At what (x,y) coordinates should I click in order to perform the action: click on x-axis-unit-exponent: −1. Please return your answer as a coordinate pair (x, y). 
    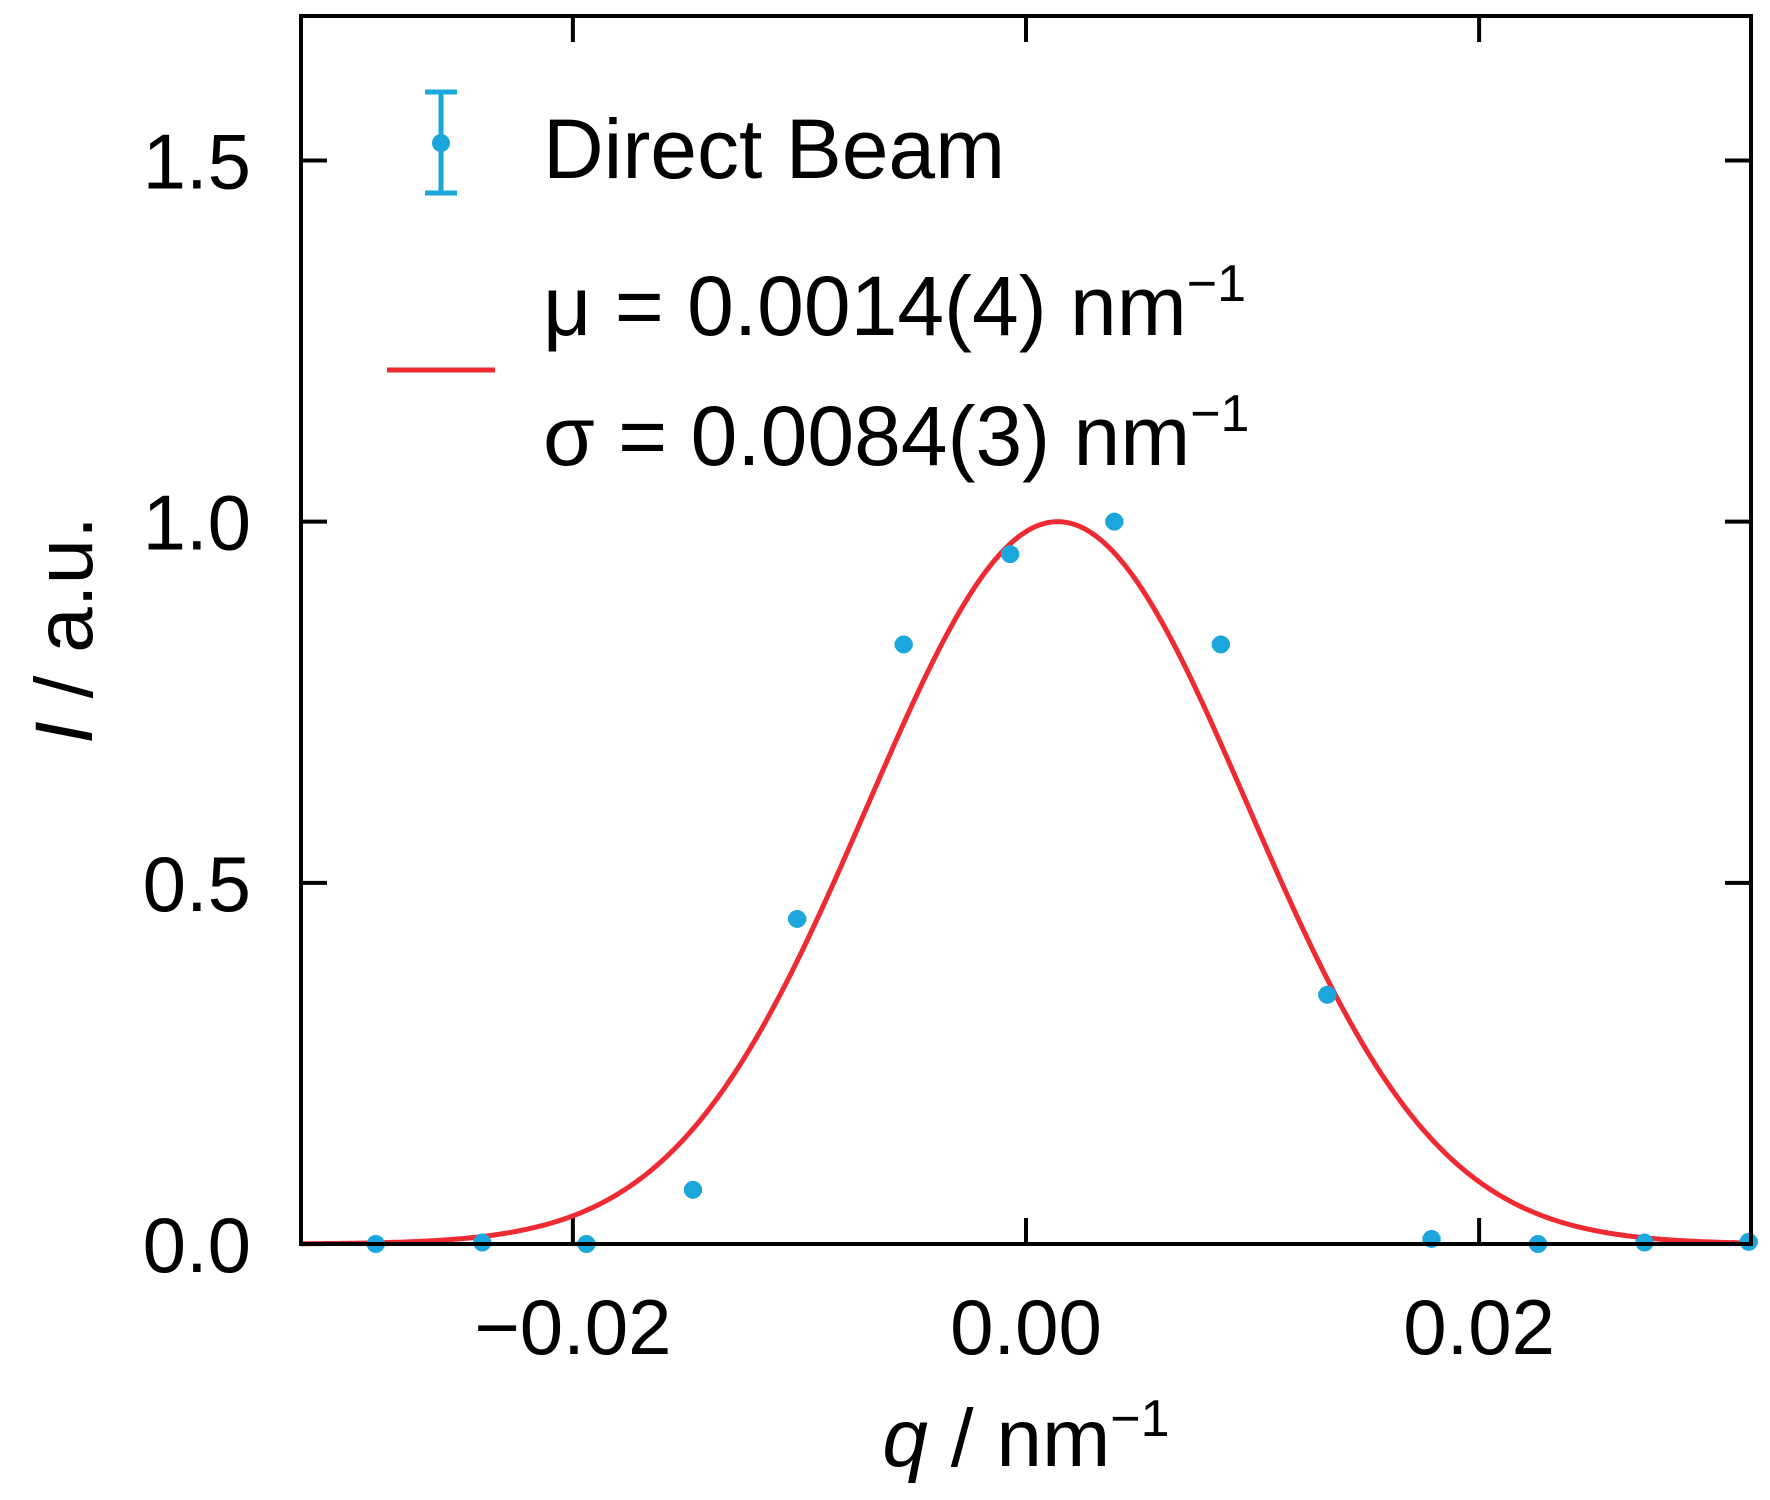
    Looking at the image, I should click on (1139, 1419).